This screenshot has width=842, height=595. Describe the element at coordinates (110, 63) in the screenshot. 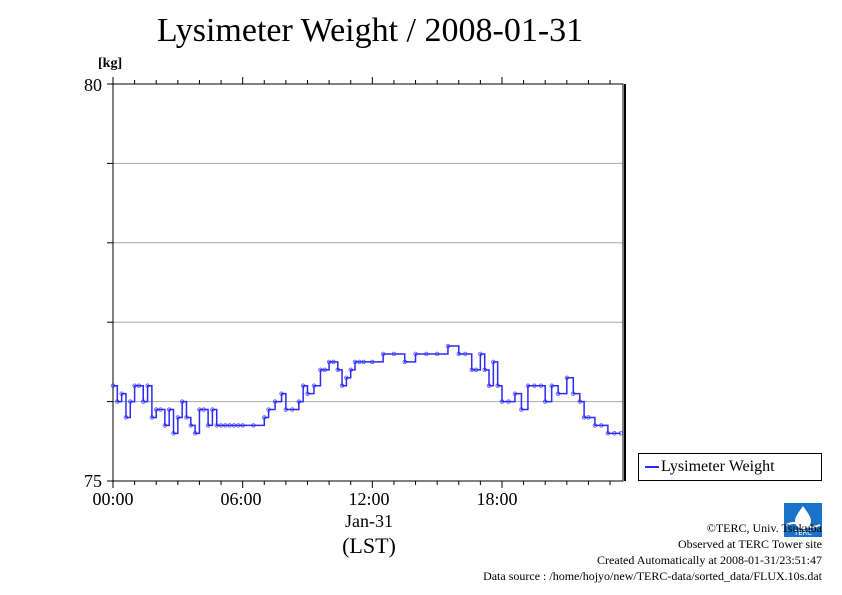

I see `y-axis-unit: [kg]` at that location.